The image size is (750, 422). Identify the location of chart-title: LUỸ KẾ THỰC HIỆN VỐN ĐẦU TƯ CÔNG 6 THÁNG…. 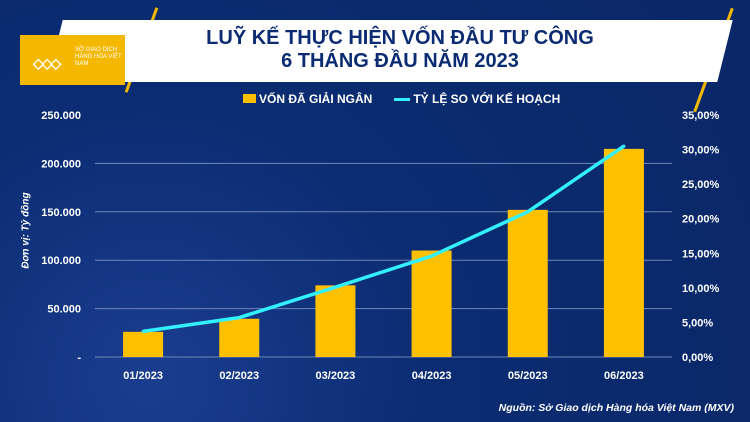
(400, 50).